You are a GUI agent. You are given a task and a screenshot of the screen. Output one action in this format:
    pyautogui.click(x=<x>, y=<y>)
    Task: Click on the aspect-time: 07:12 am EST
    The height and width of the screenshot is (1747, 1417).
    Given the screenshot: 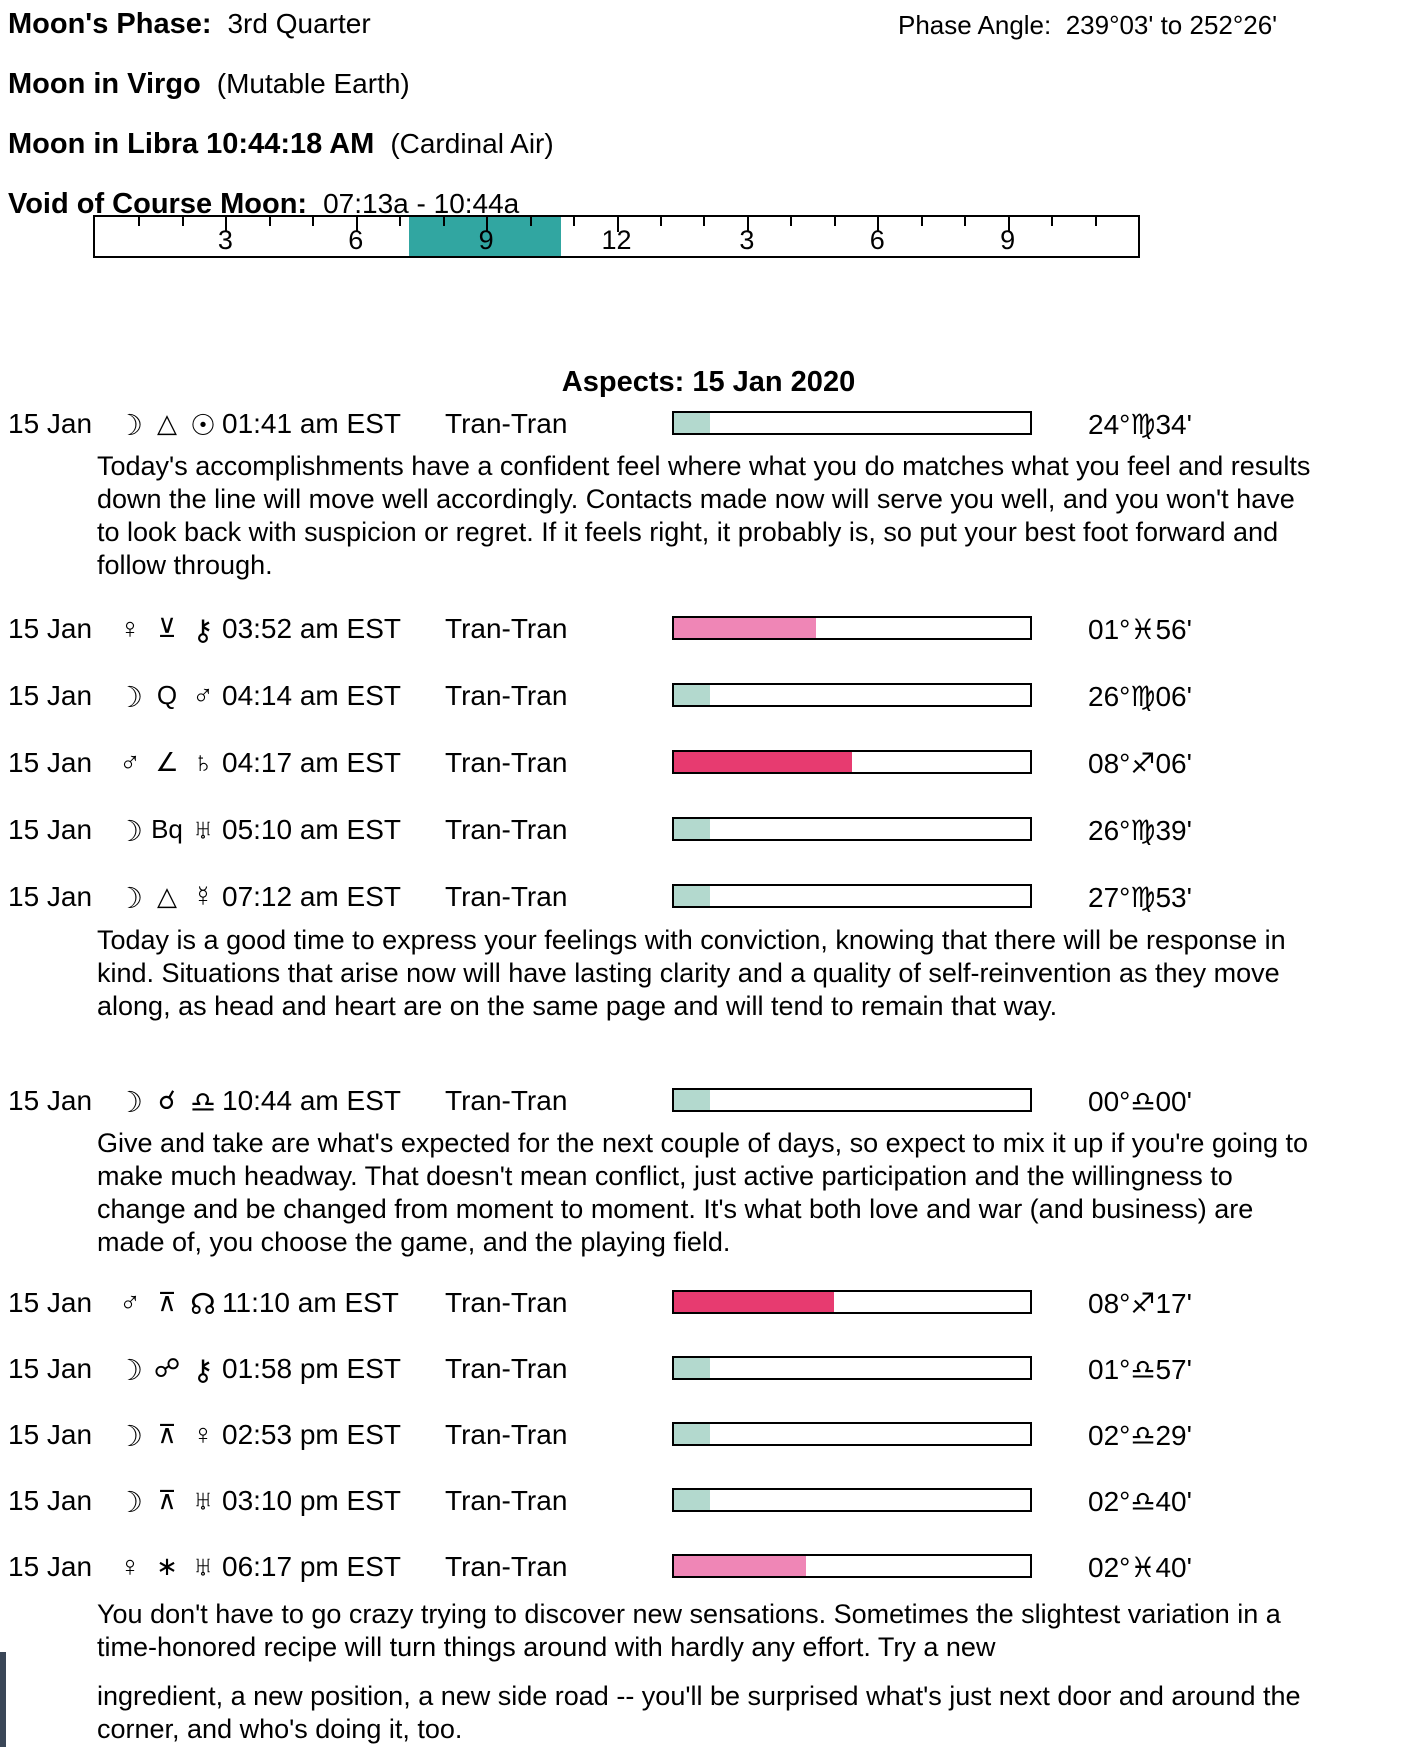 What is the action you would take?
    pyautogui.click(x=311, y=896)
    